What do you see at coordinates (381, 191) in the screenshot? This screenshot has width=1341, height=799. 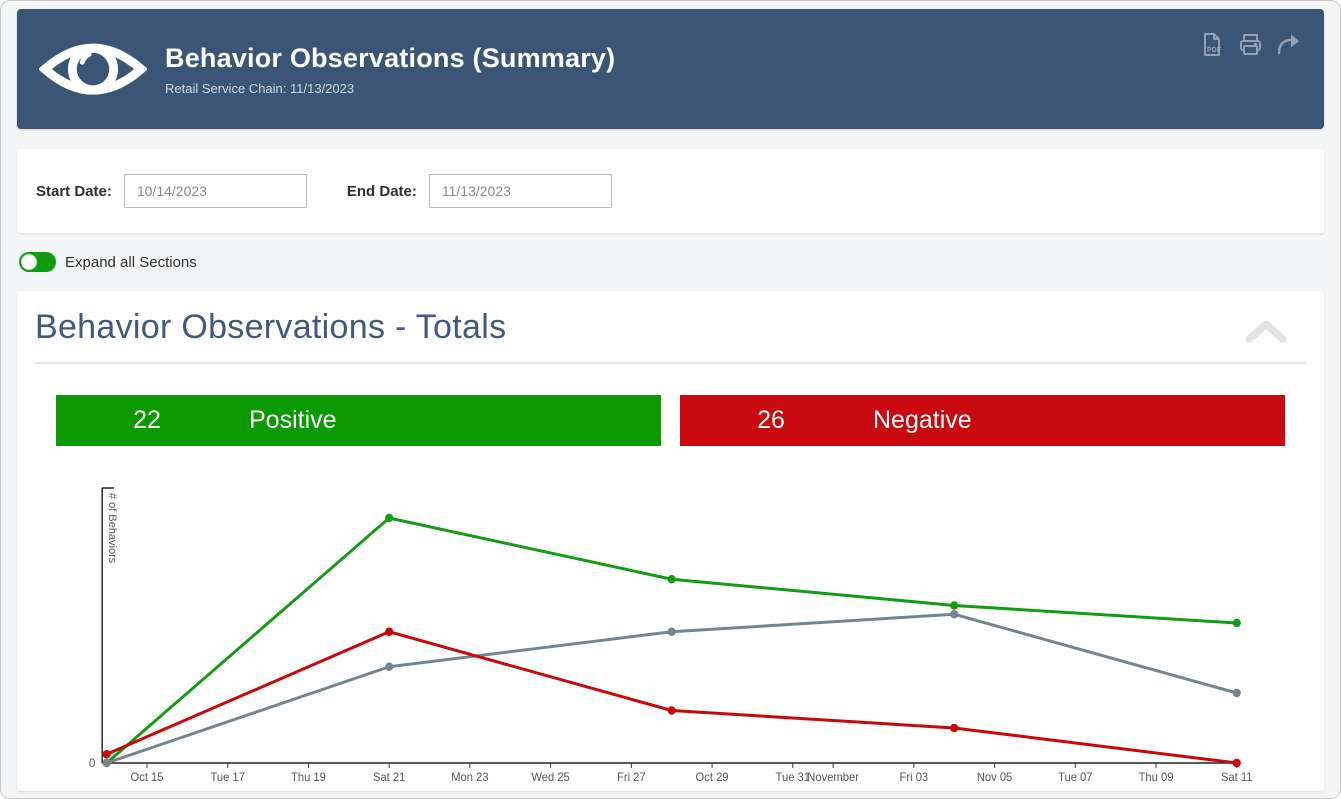 I see `end-date-label: End Date:` at bounding box center [381, 191].